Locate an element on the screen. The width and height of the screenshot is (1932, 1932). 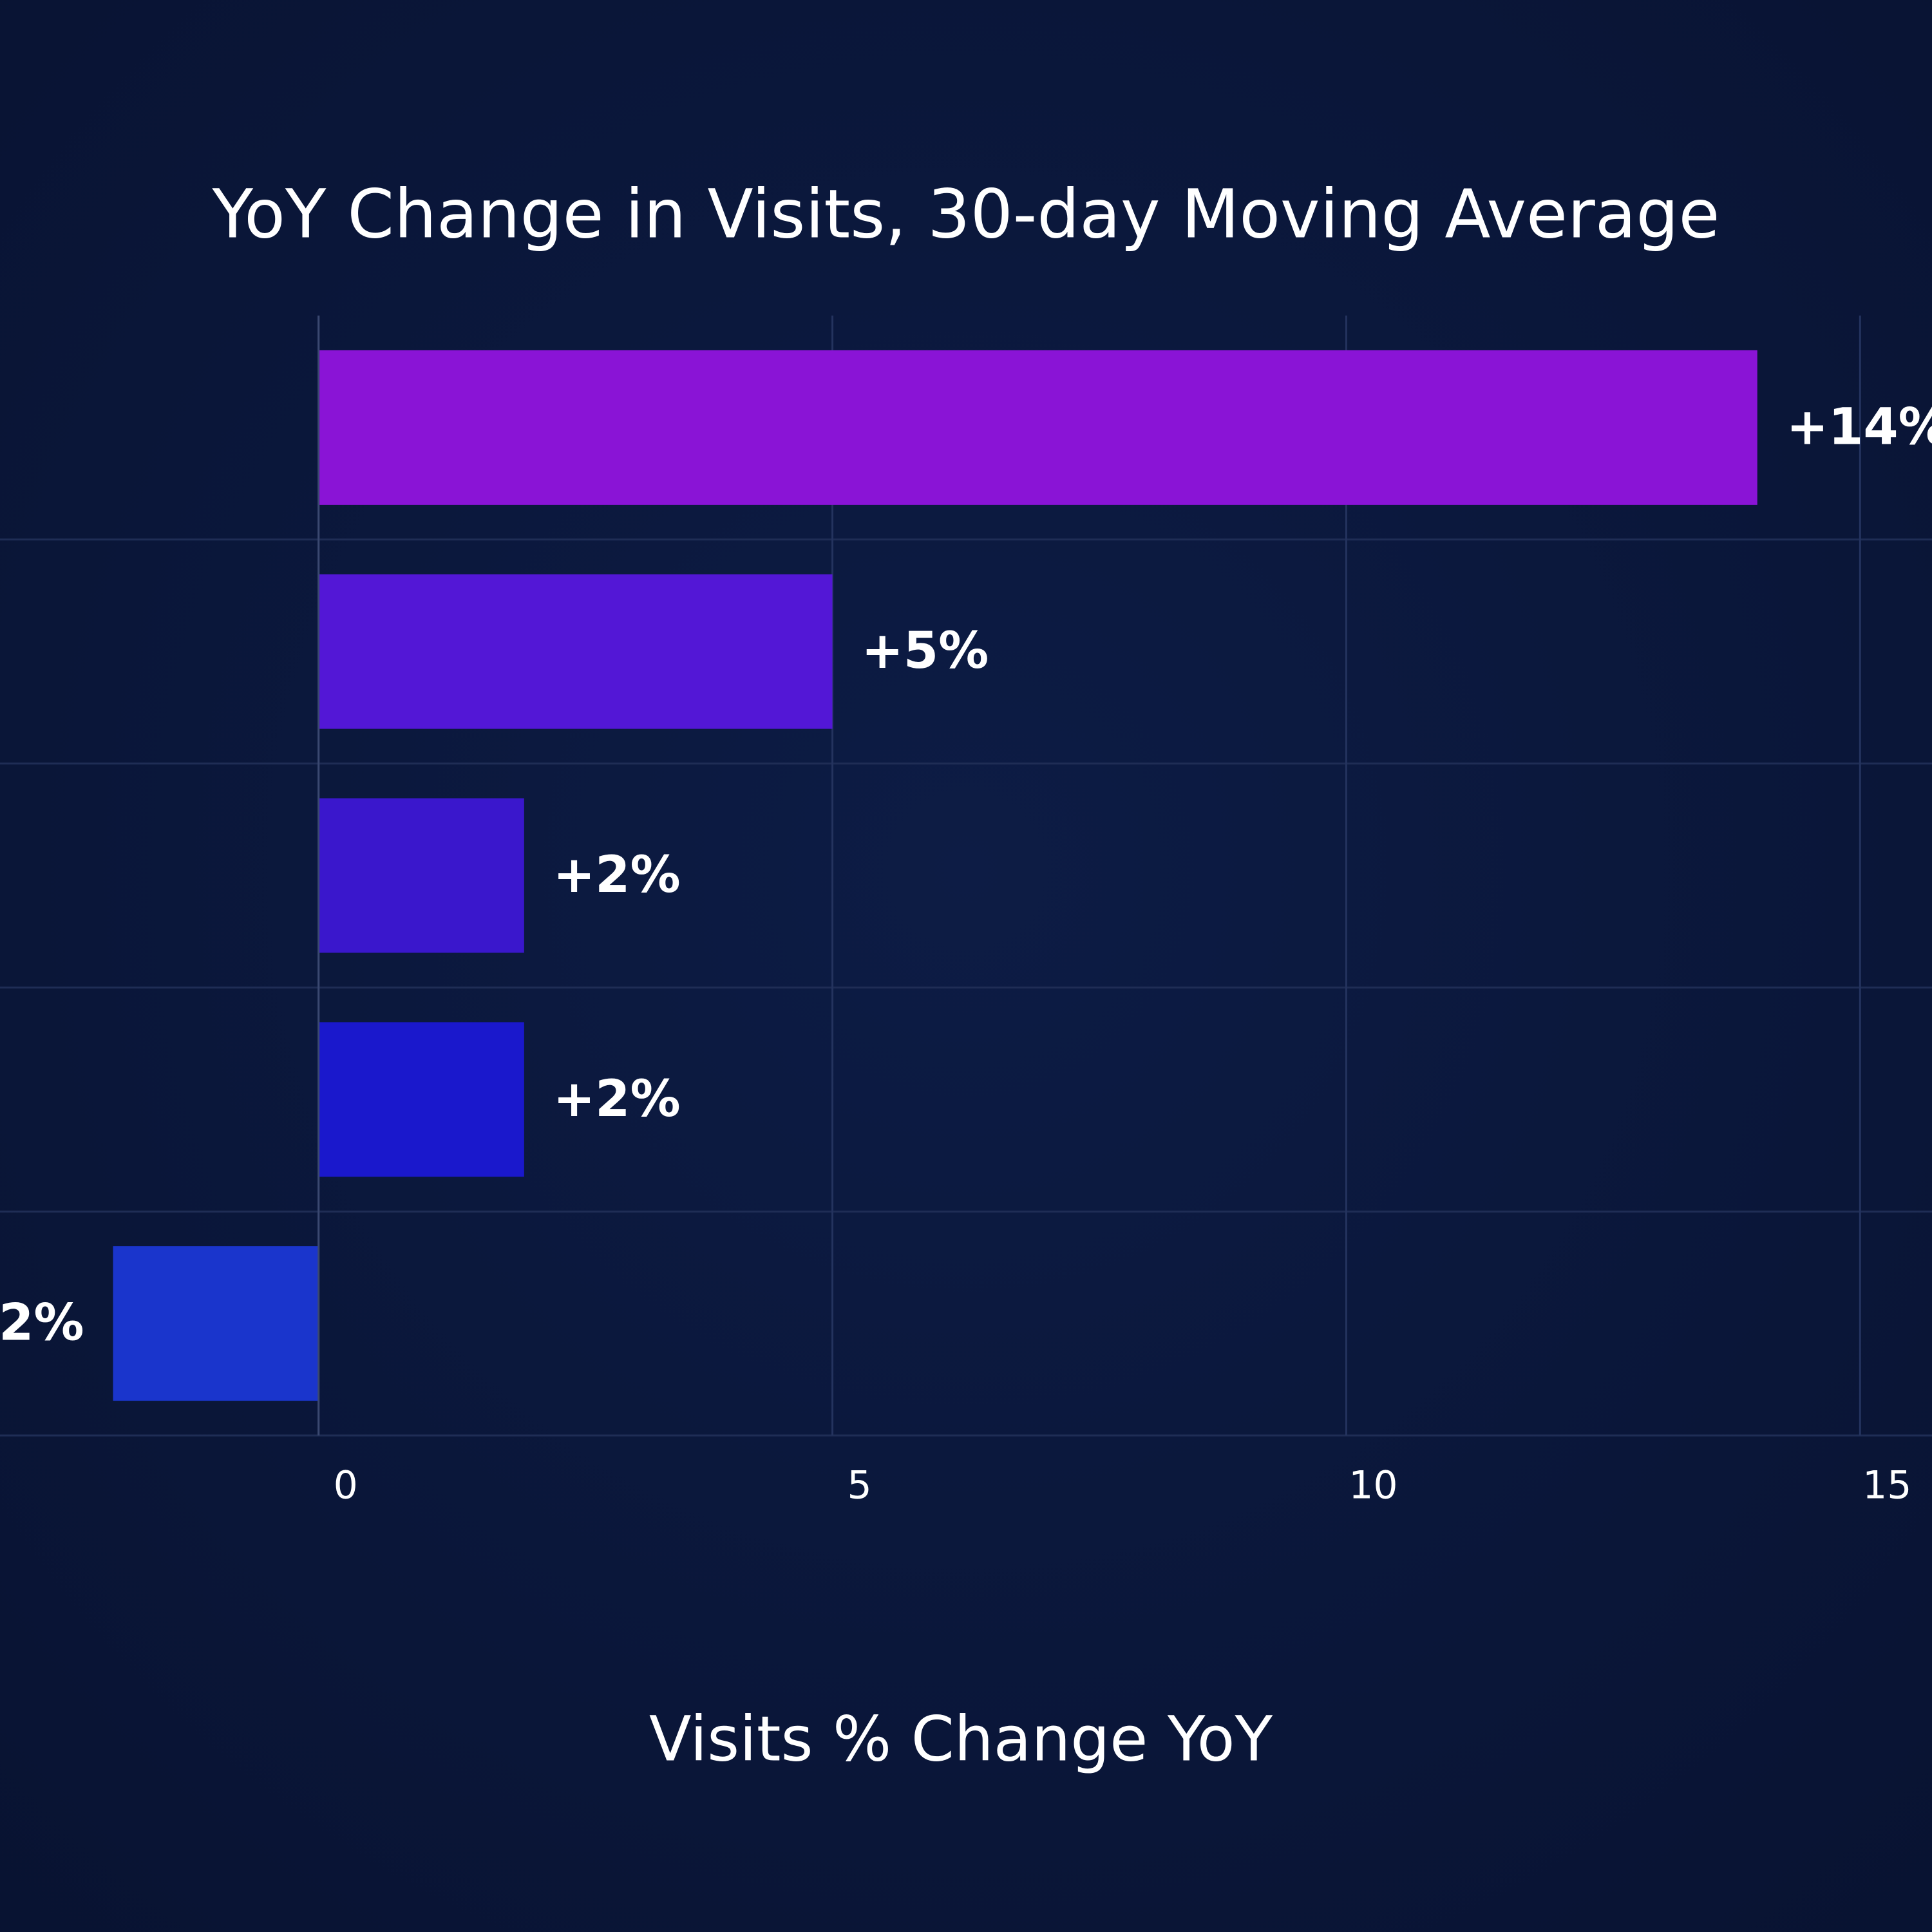
value-label: +14% is located at coordinates (1859, 427).